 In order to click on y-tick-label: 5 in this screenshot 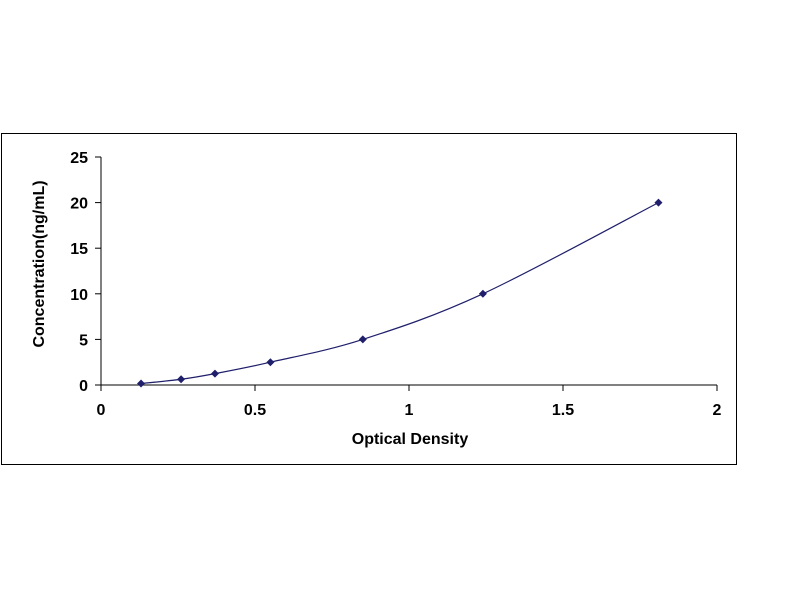, I will do `click(83, 340)`.